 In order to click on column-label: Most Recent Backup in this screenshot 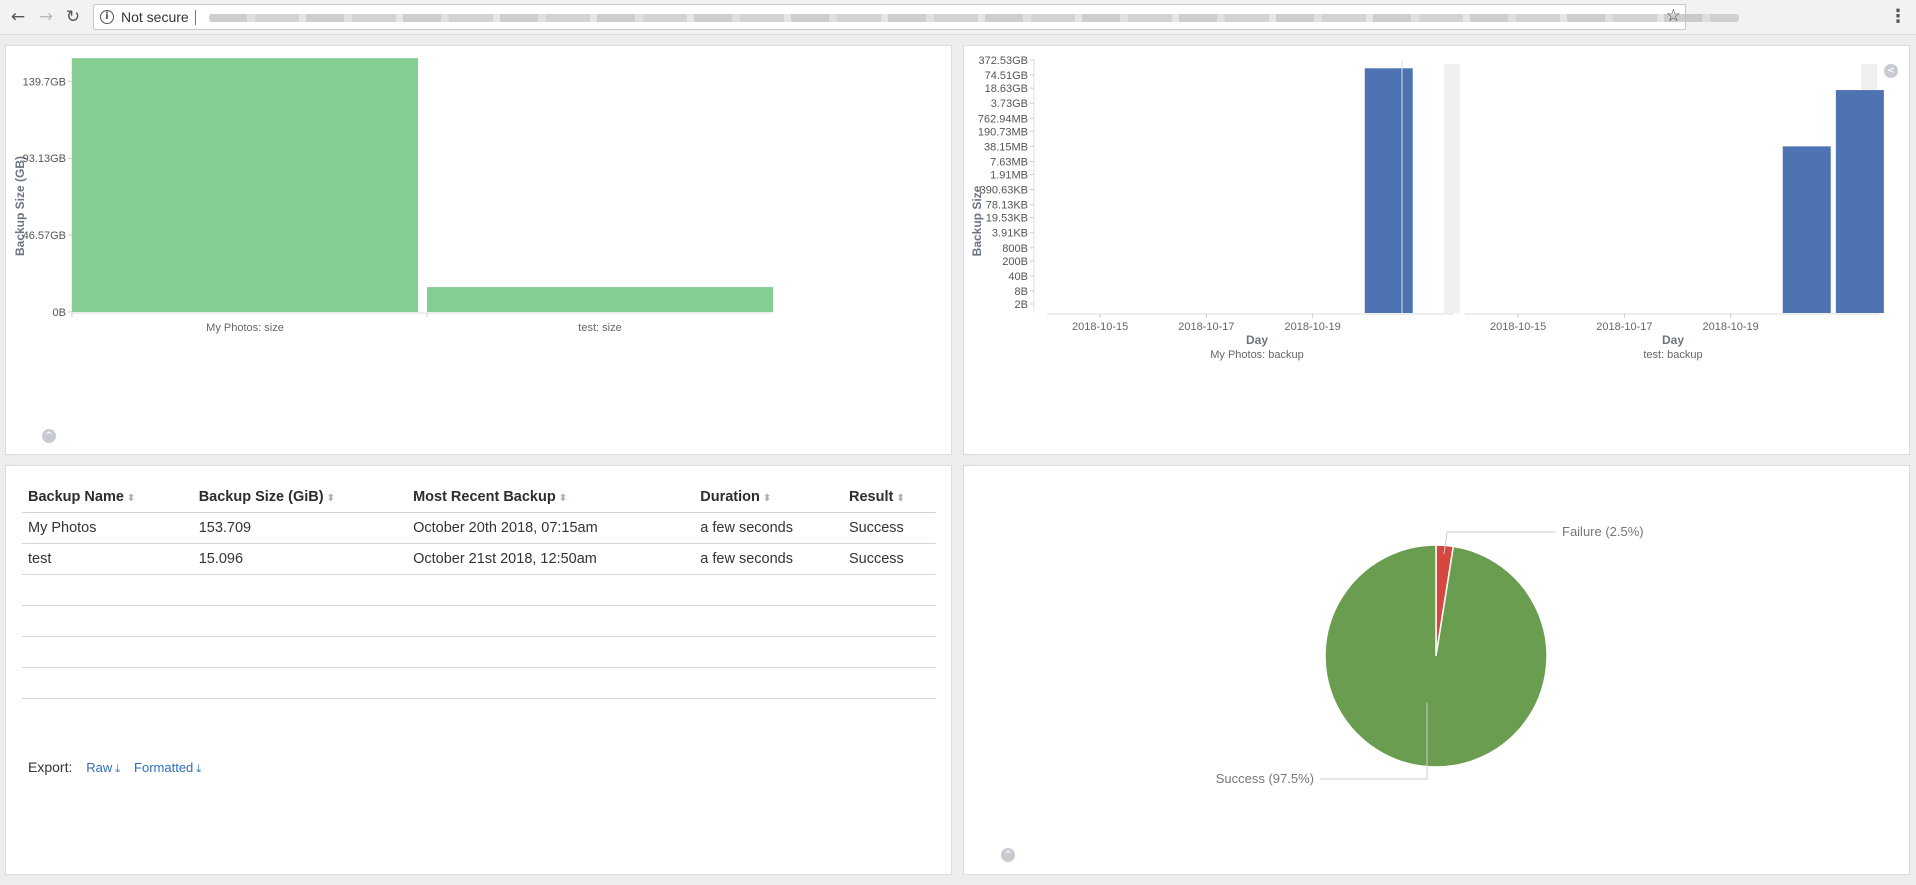, I will do `click(484, 497)`.